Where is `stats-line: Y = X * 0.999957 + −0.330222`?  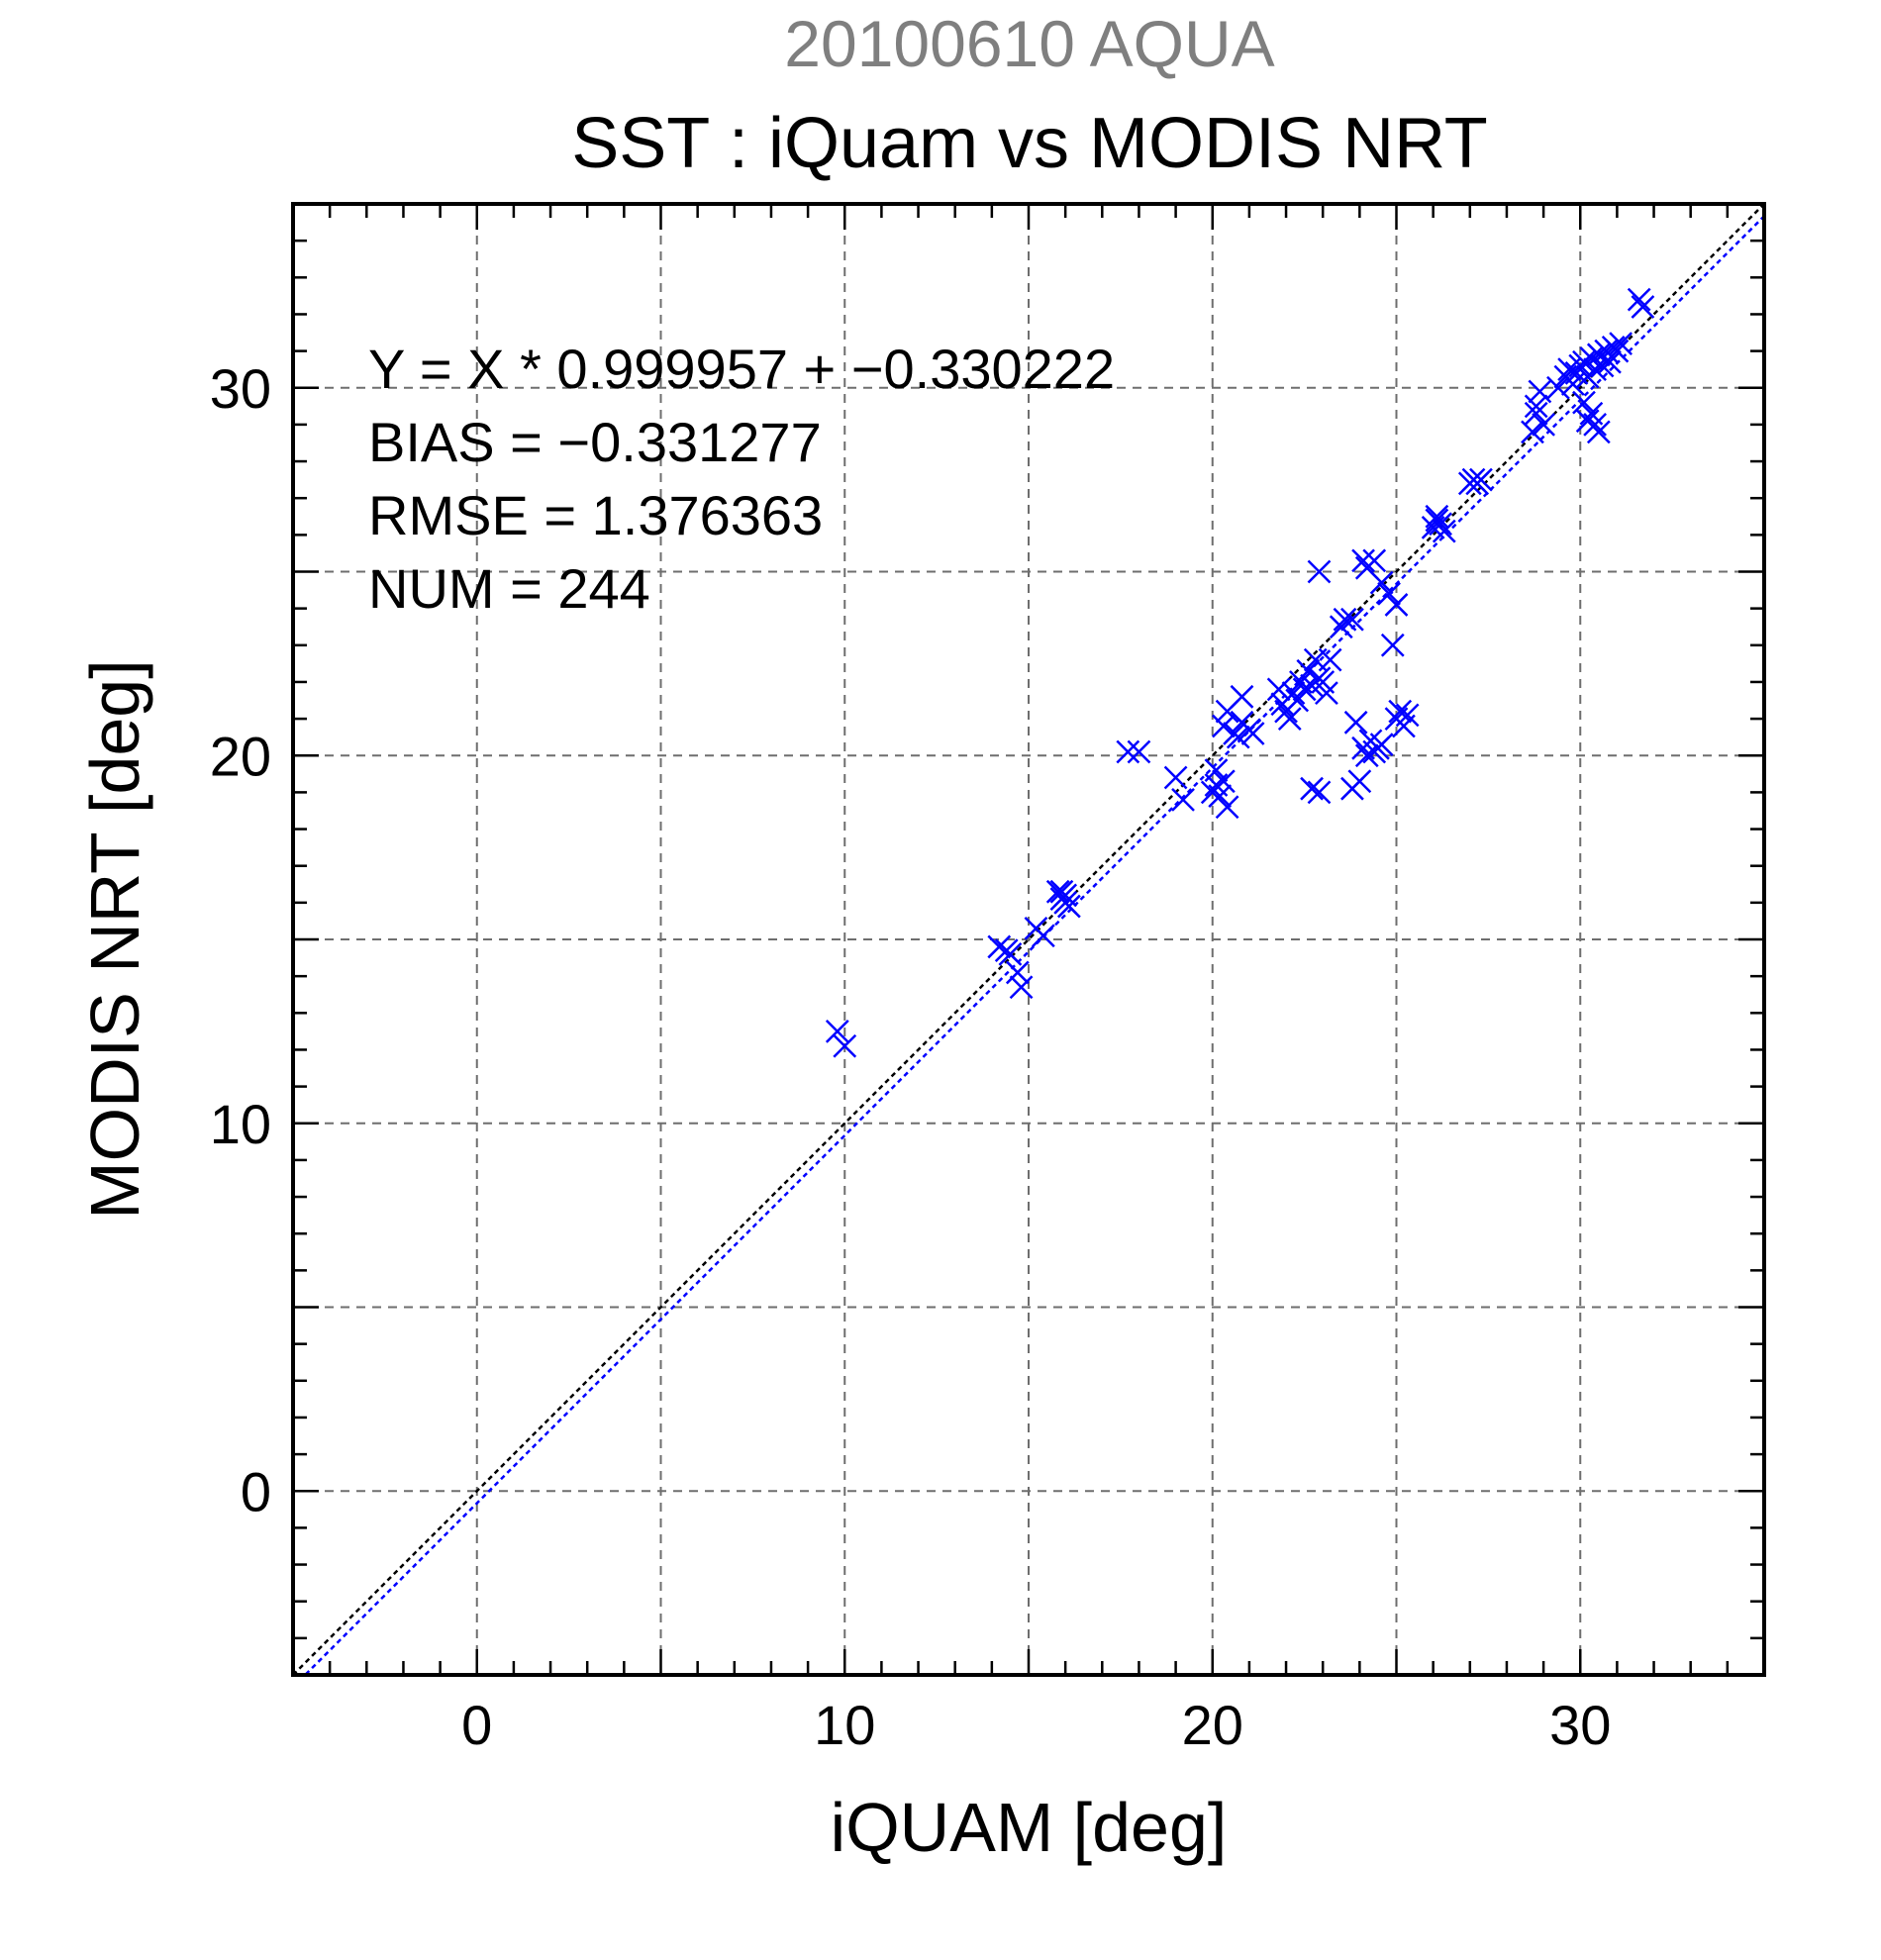 stats-line: Y = X * 0.999957 + −0.330222 is located at coordinates (742, 369).